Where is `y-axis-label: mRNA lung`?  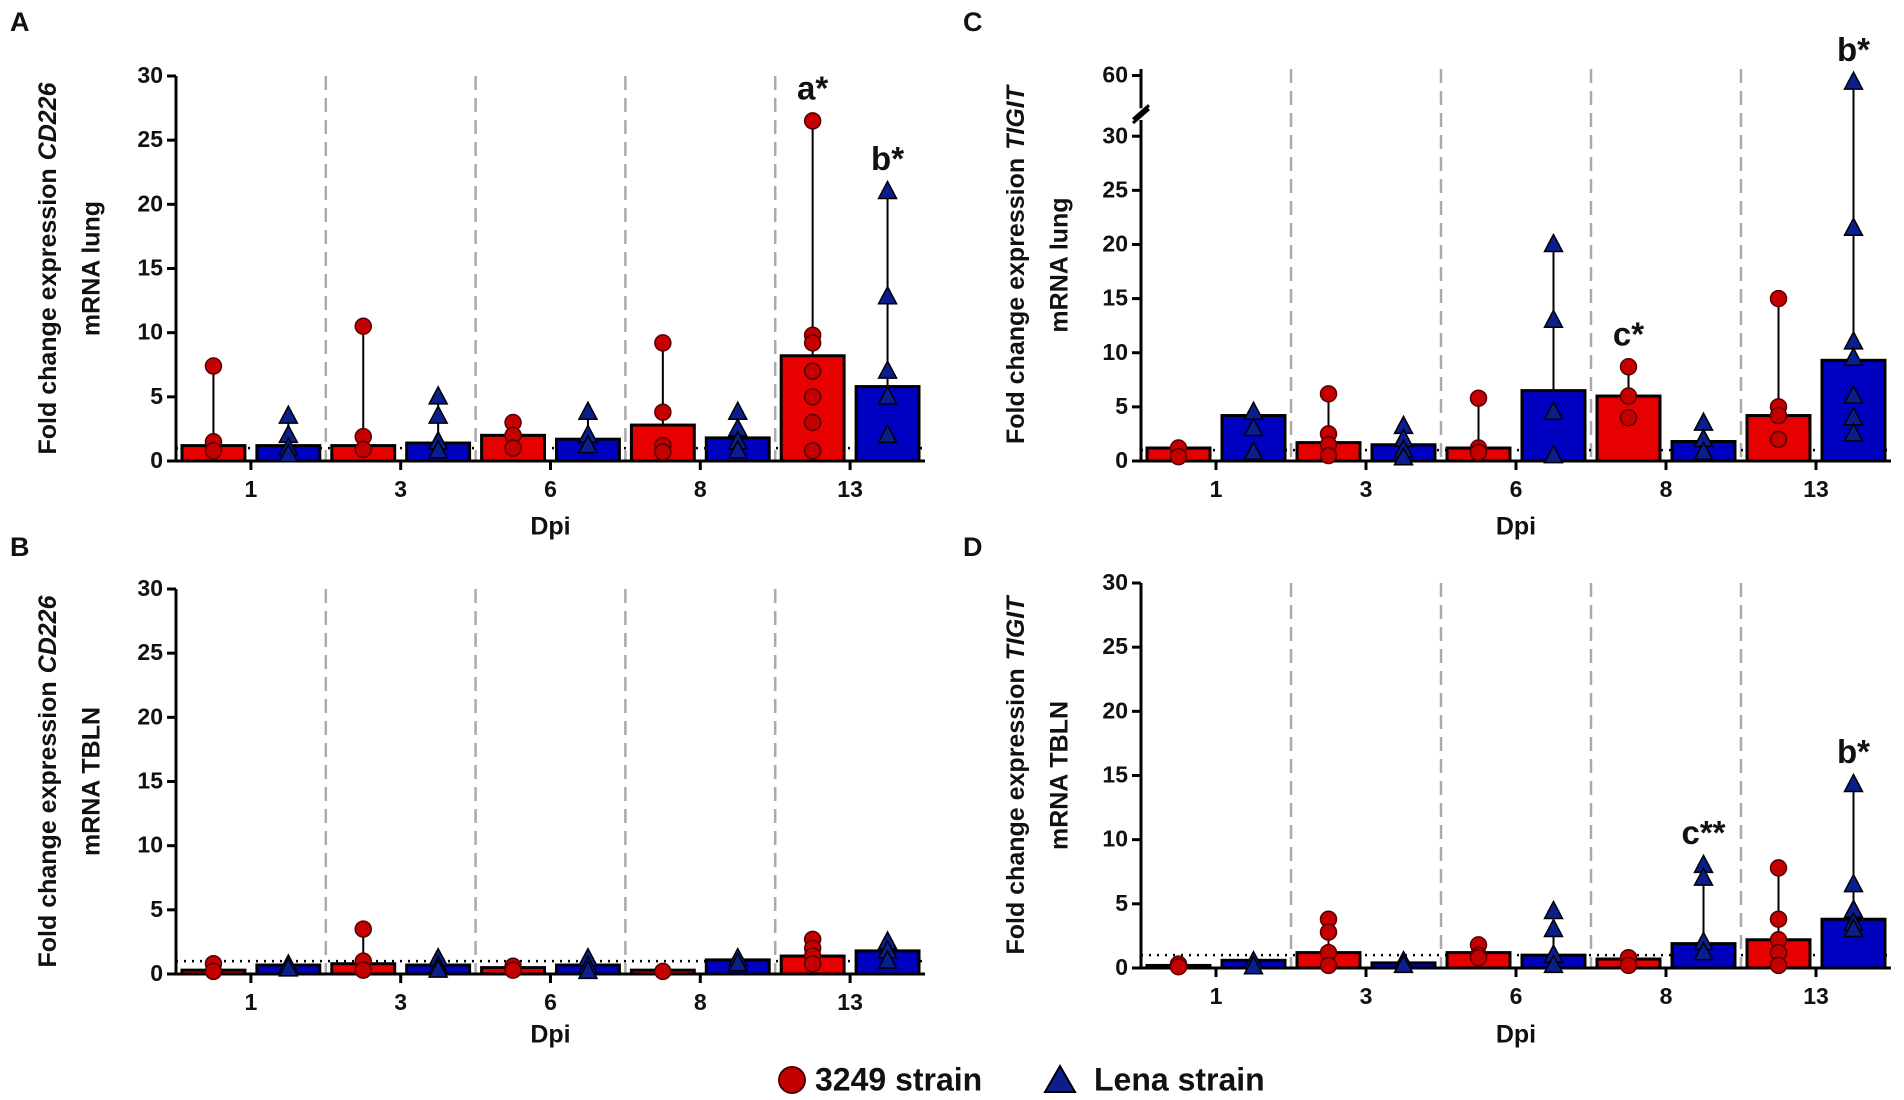 y-axis-label: mRNA lung is located at coordinates (92, 268).